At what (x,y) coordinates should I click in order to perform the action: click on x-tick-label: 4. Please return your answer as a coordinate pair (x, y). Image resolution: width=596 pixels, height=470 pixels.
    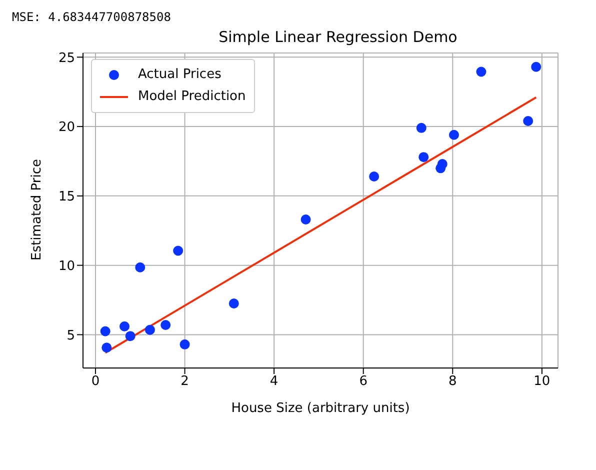
    Looking at the image, I should click on (274, 382).